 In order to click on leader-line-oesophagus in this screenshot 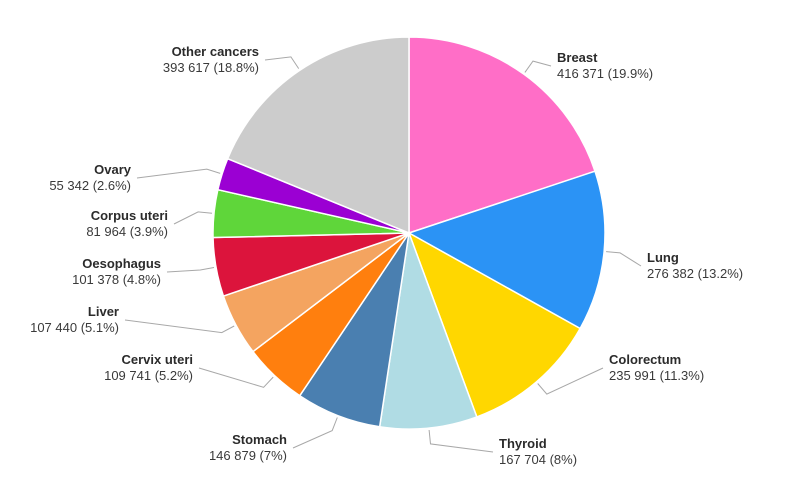, I will do `click(190, 270)`.